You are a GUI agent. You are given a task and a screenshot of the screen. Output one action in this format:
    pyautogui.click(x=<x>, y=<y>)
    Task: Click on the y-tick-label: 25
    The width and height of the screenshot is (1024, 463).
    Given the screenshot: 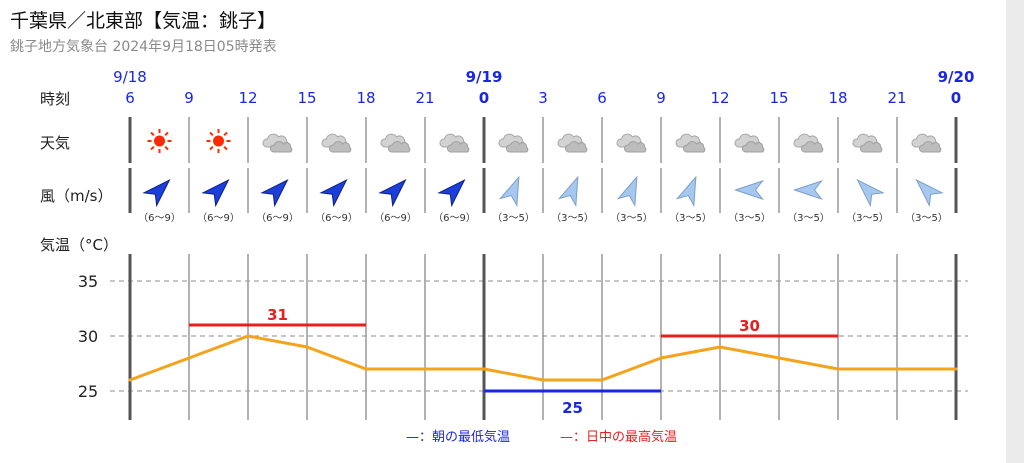 What is the action you would take?
    pyautogui.click(x=88, y=391)
    